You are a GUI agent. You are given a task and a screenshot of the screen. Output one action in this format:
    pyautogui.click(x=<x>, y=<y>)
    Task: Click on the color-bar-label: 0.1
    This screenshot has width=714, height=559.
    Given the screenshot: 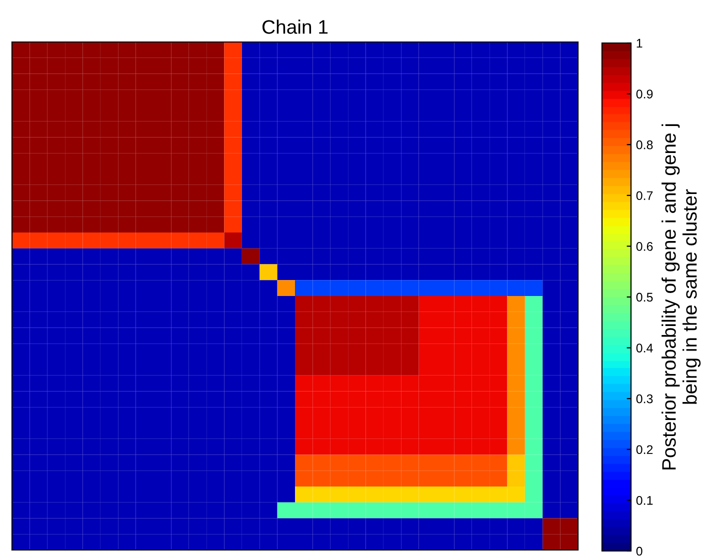 What is the action you would take?
    pyautogui.click(x=644, y=500)
    